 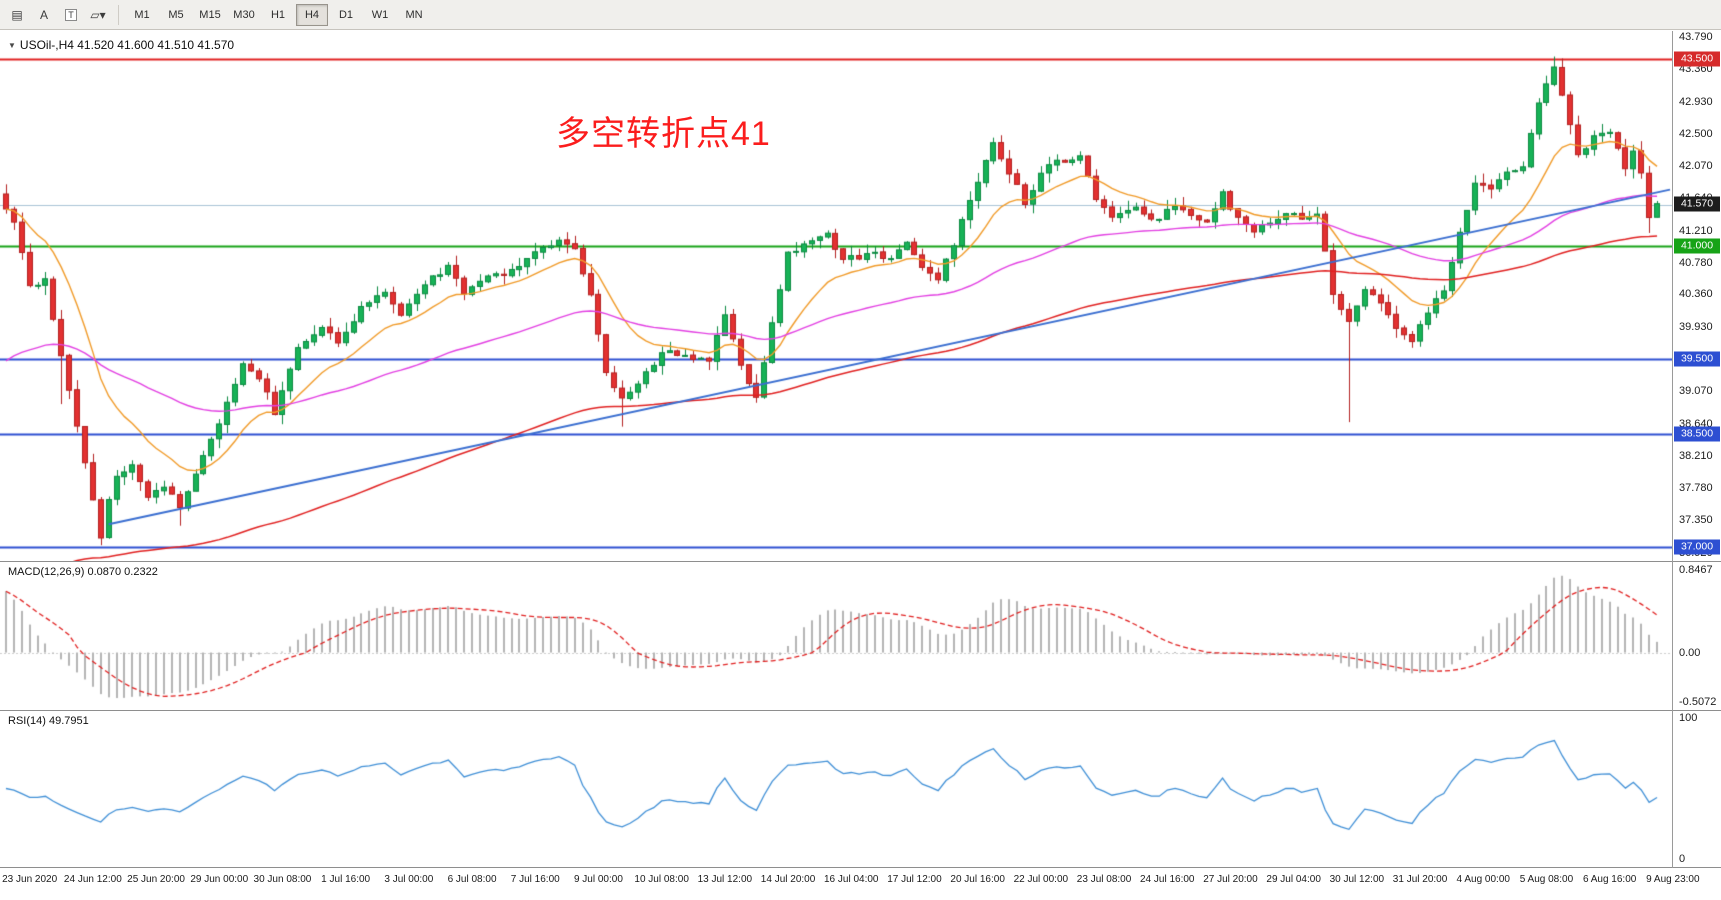 What do you see at coordinates (1688, 718) in the screenshot?
I see `rsi-axis-label: 100` at bounding box center [1688, 718].